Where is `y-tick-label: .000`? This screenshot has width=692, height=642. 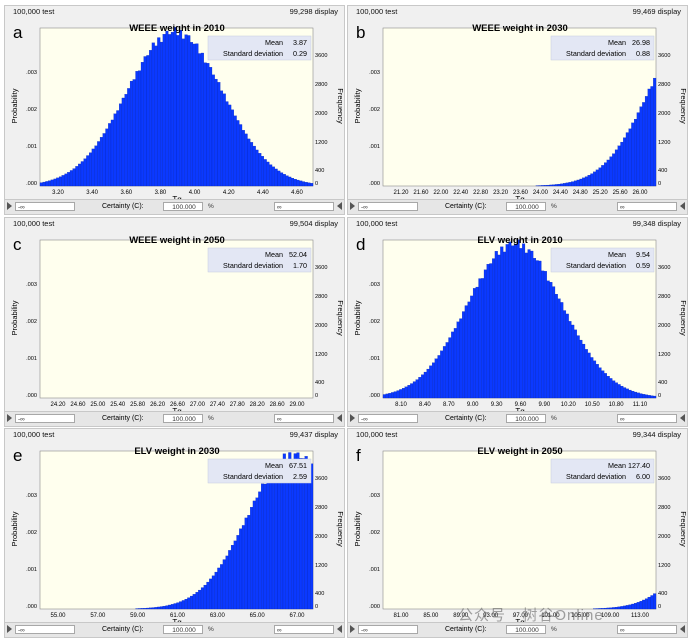 y-tick-label: .000 is located at coordinates (374, 396).